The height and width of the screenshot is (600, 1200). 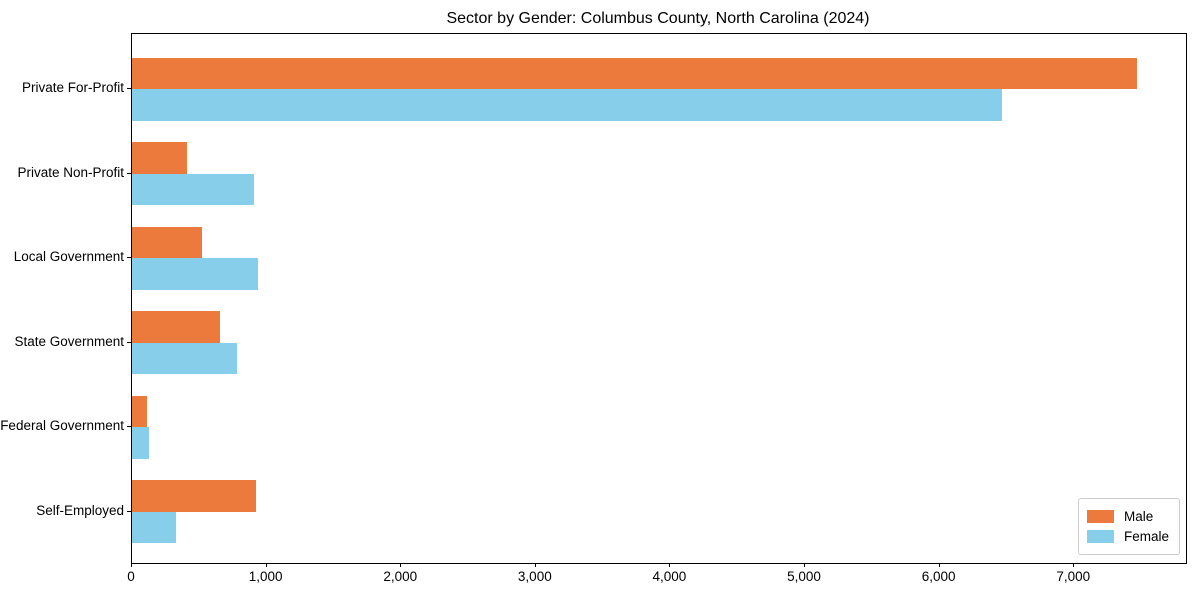 What do you see at coordinates (804, 576) in the screenshot?
I see `x-tick-label: 5,000` at bounding box center [804, 576].